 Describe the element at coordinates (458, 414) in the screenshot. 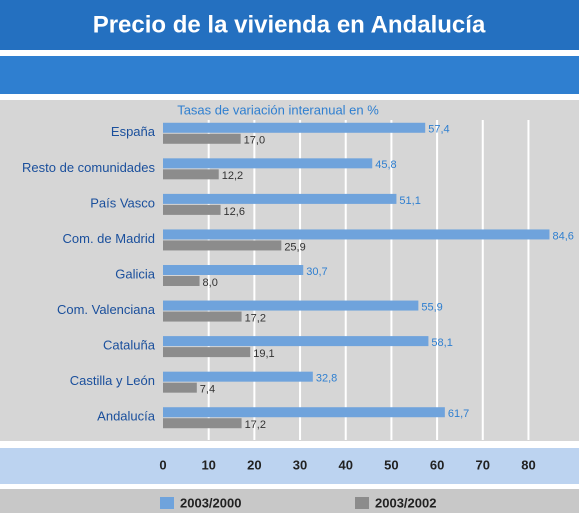

I see `value-label: 61,7` at that location.